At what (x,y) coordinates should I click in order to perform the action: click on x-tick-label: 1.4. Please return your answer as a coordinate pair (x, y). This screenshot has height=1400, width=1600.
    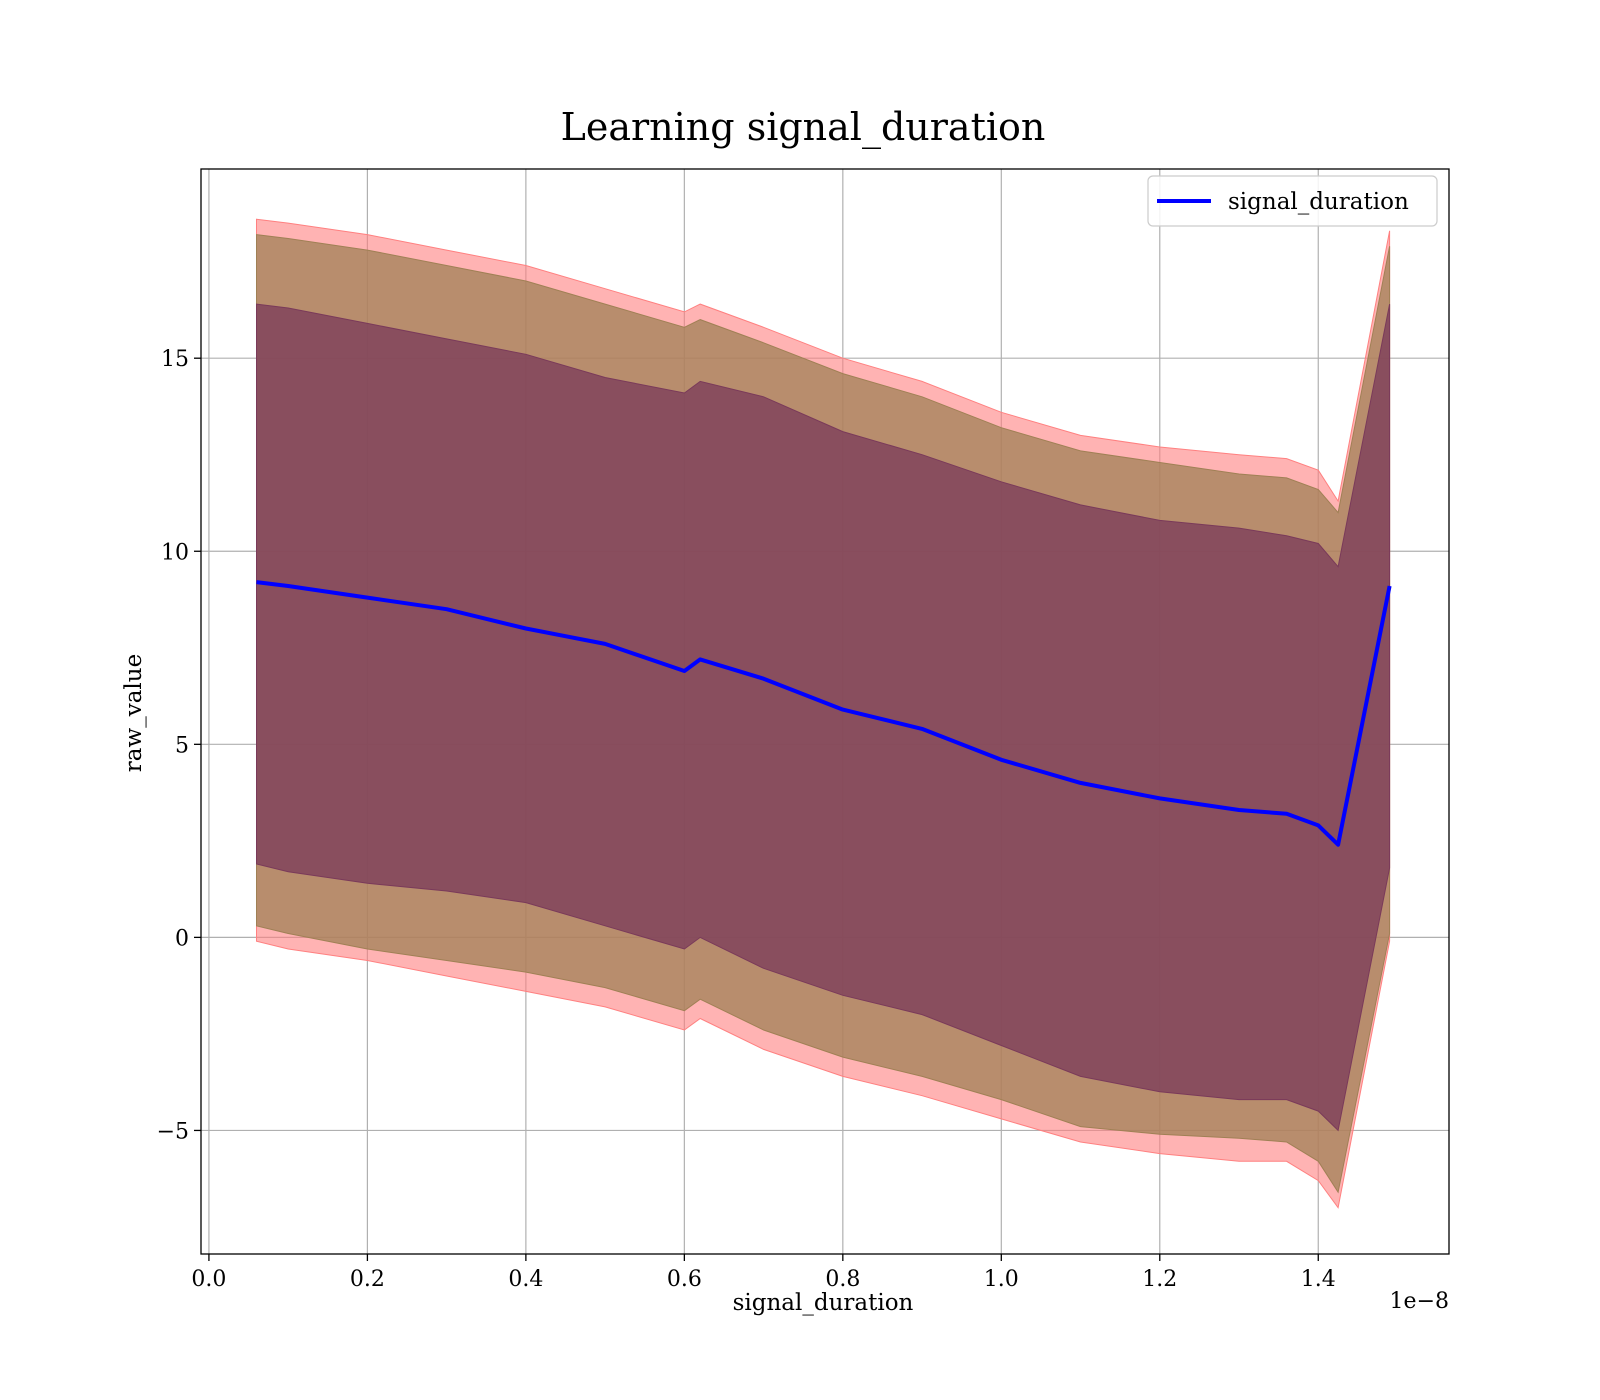
    Looking at the image, I should click on (1318, 1279).